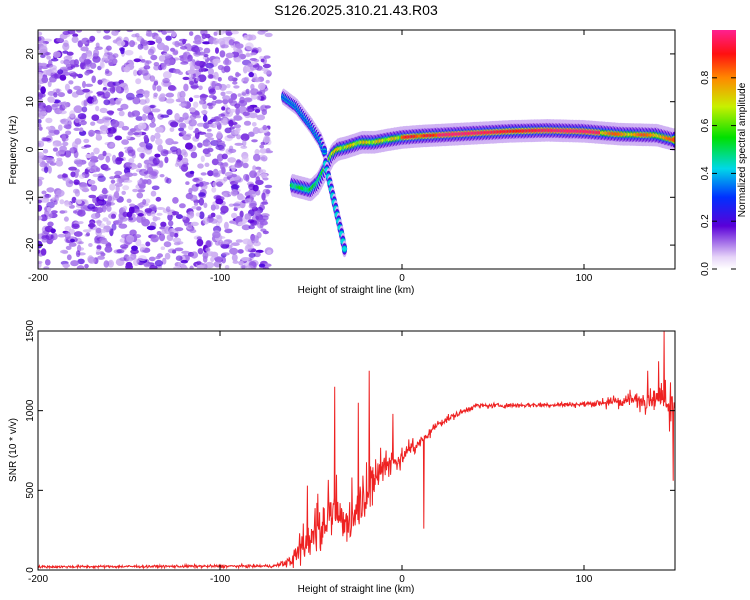 The image size is (750, 600). What do you see at coordinates (705, 221) in the screenshot?
I see `colorbar-tick-label: 0.2` at bounding box center [705, 221].